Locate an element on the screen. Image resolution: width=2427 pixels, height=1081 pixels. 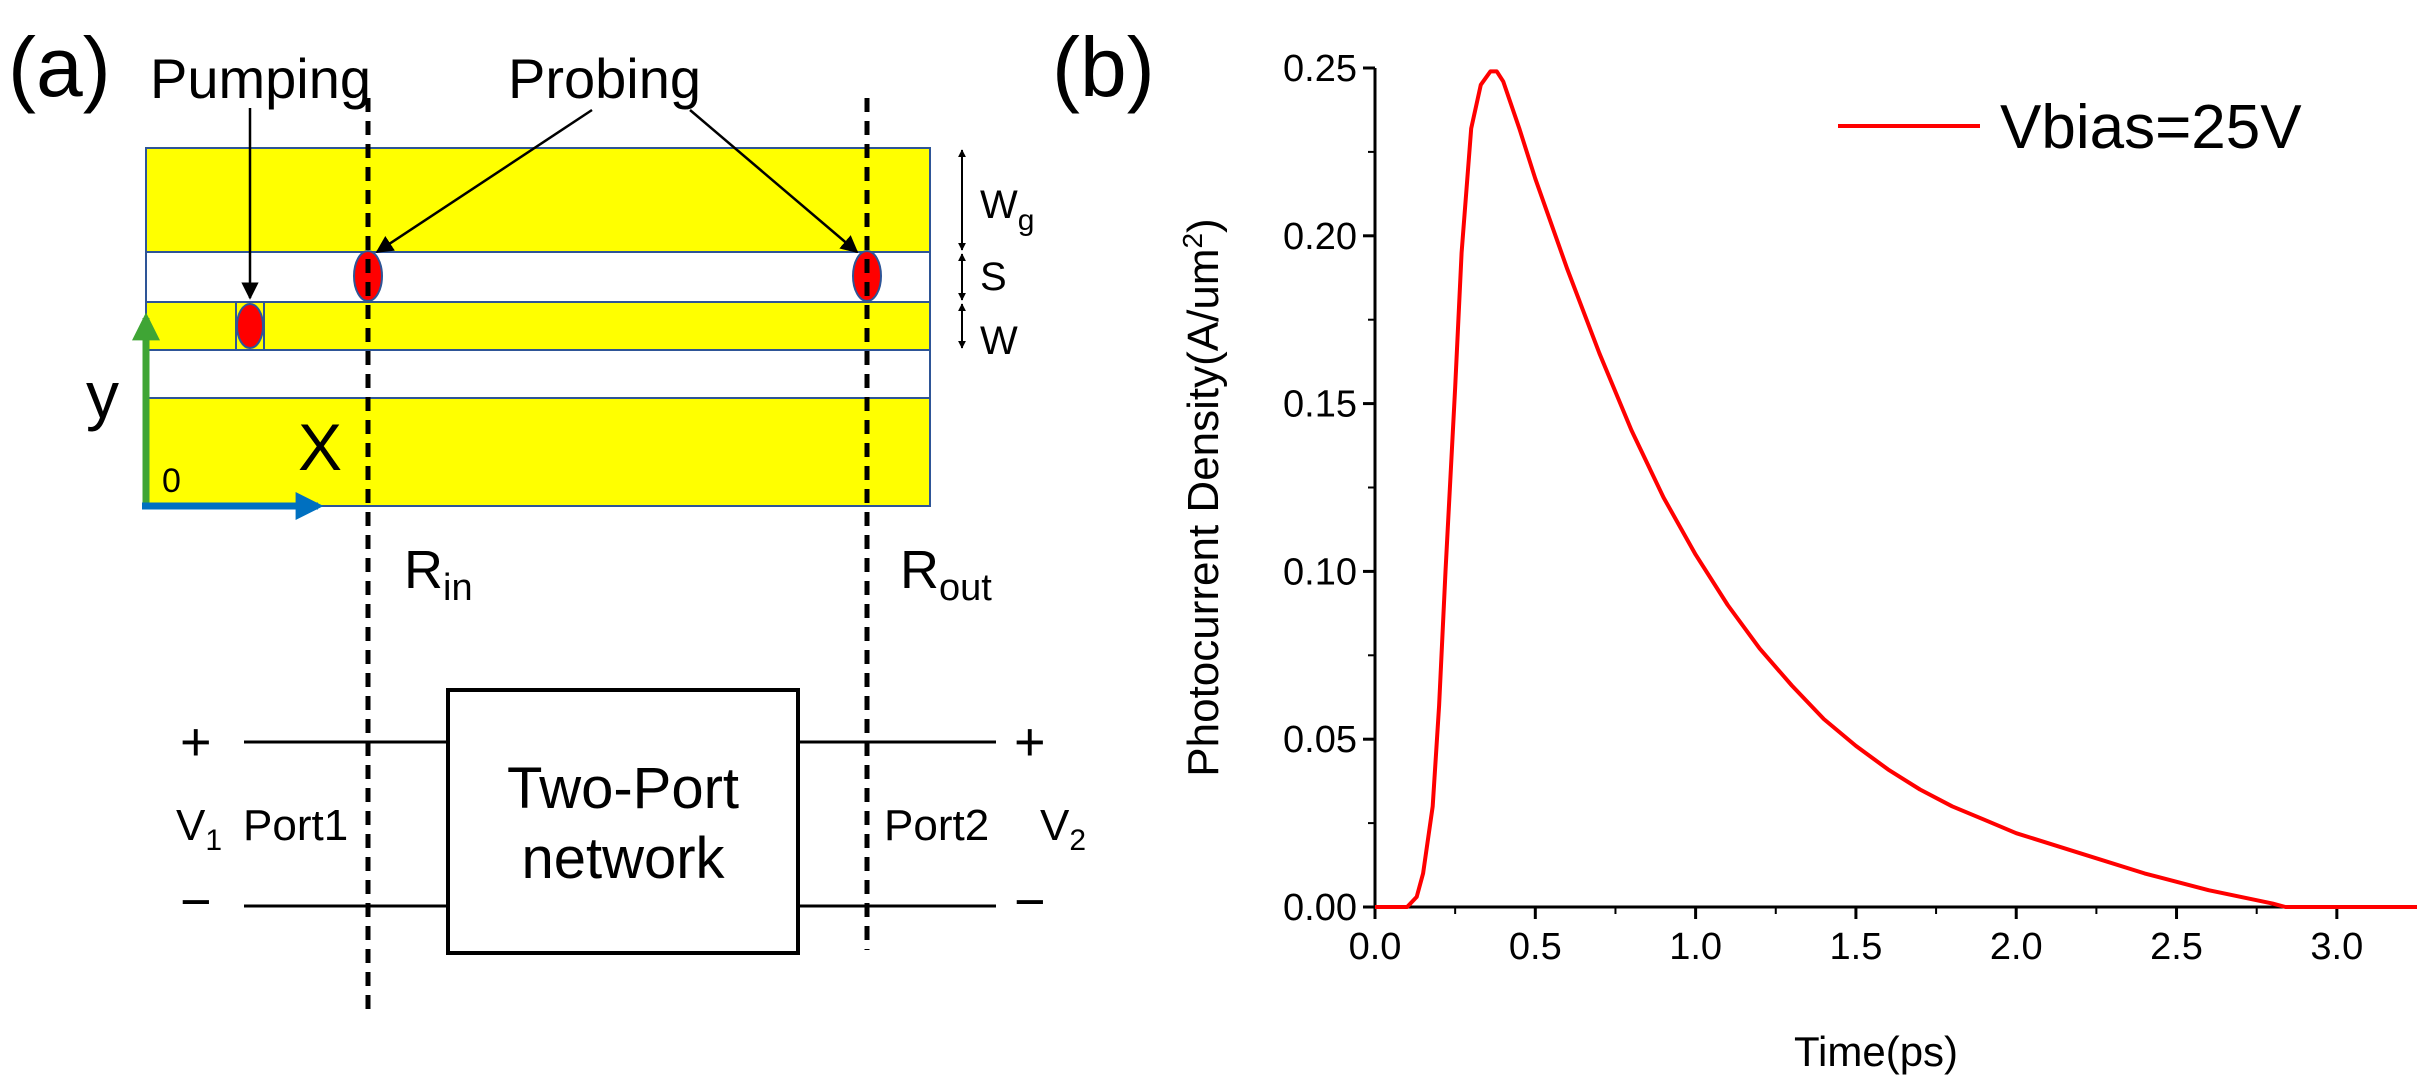
dim-s-label: S is located at coordinates (993, 277).